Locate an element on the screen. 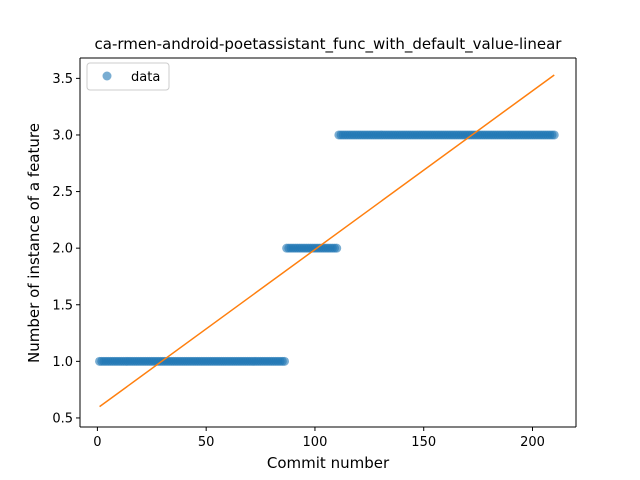 The height and width of the screenshot is (480, 640). y-tick-label: 3.5 is located at coordinates (62, 79).